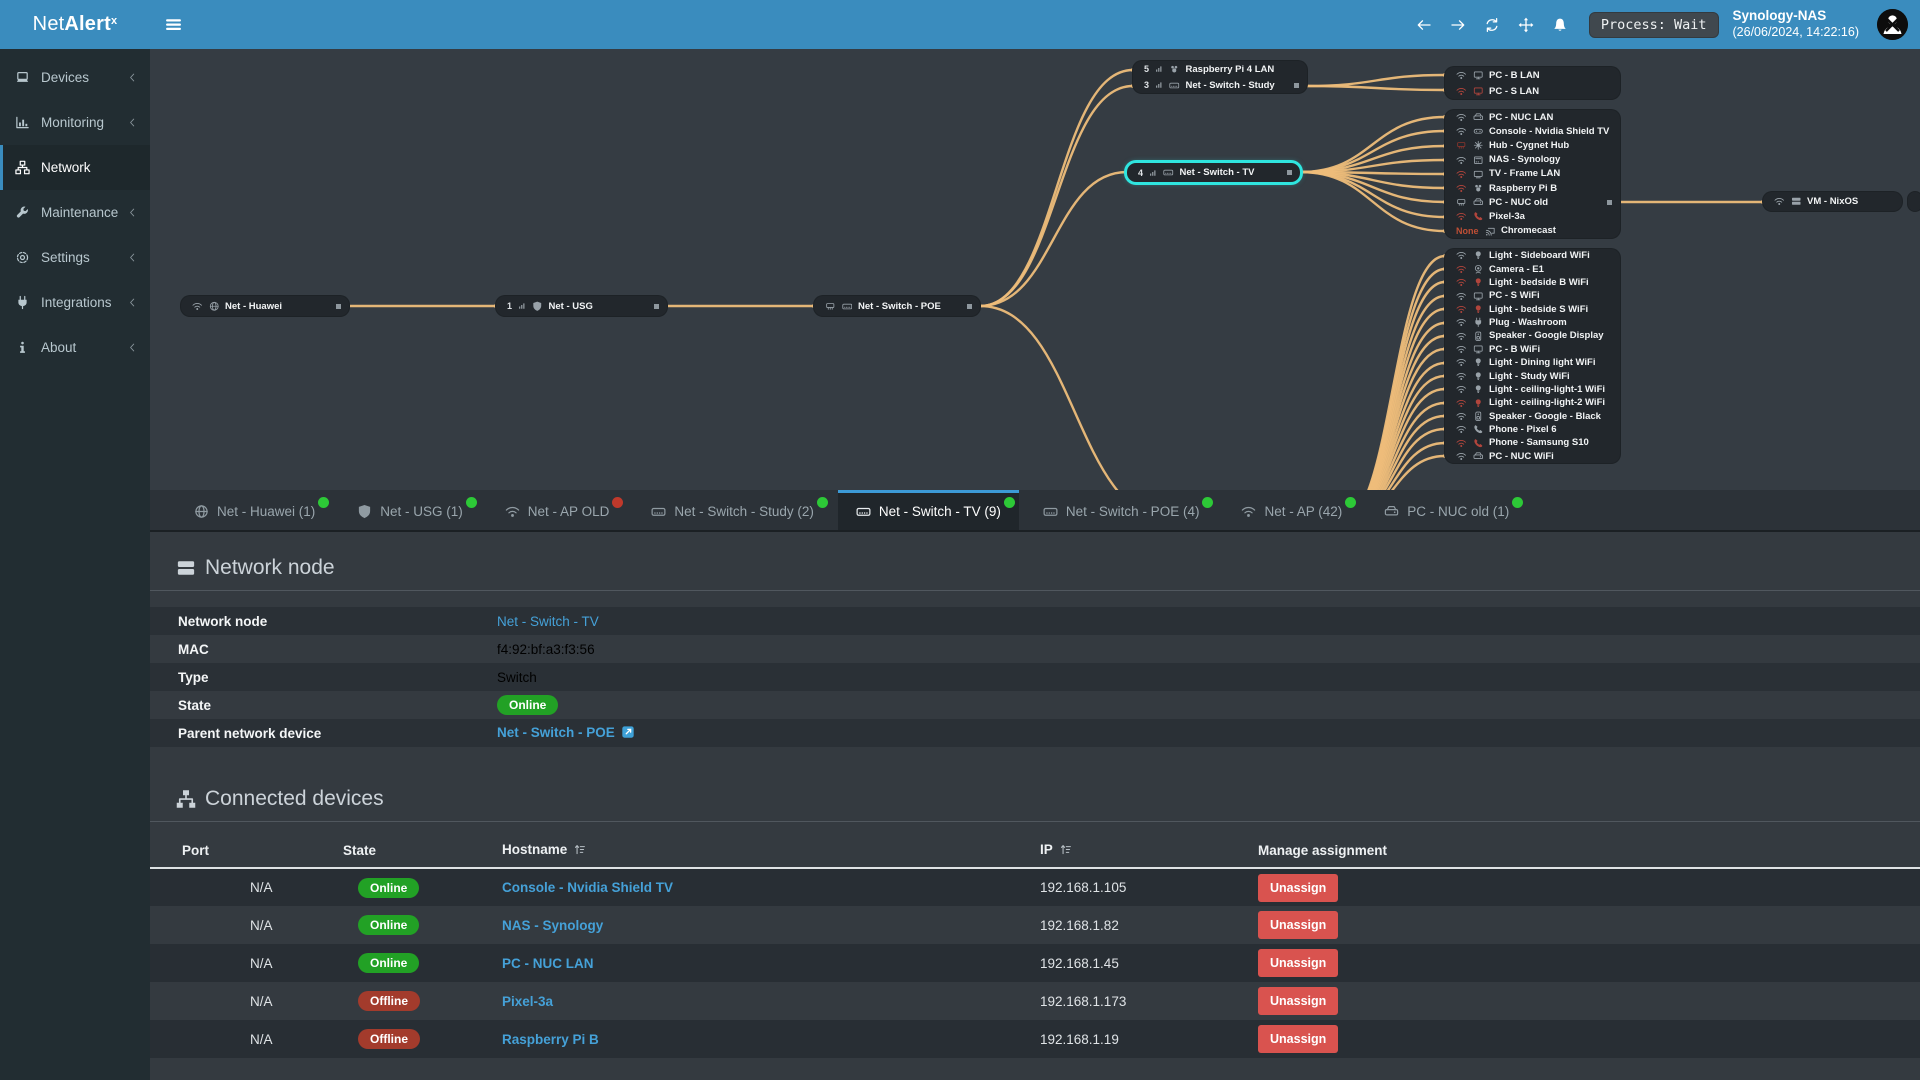 The width and height of the screenshot is (1920, 1080). I want to click on topology-node-study-cluster: 5 Raspberry Pi 4 LAN 3 Net - Switch - Study, so click(1220, 77).